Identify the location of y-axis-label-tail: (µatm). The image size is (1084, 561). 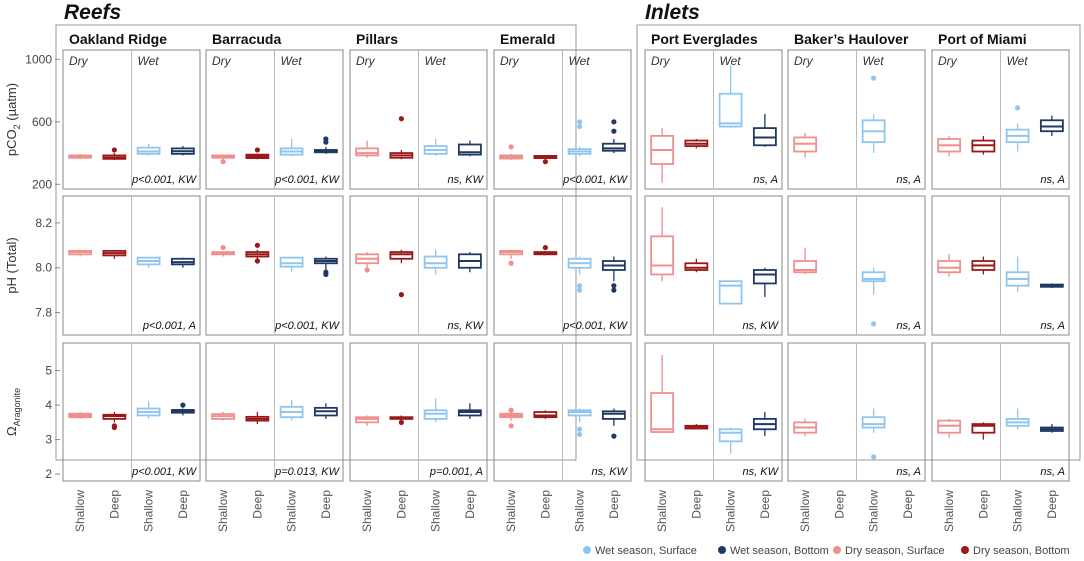
(11, 103).